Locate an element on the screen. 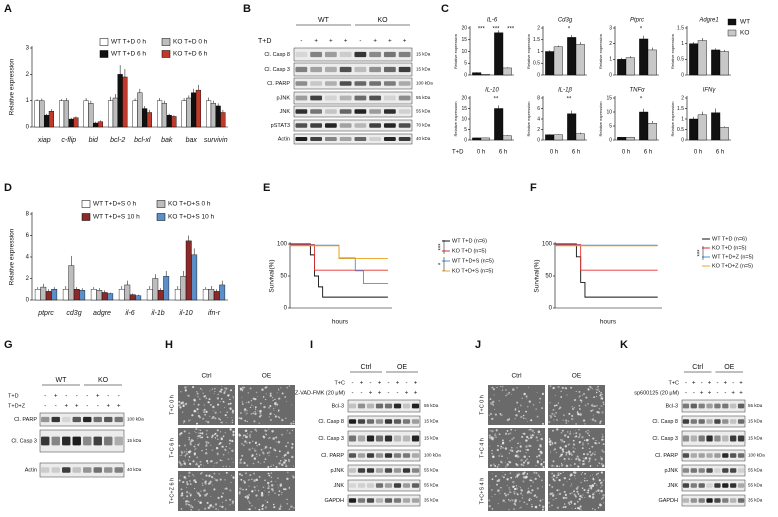 The image size is (778, 517). row-label: T+C 0 h is located at coordinates (172, 405).